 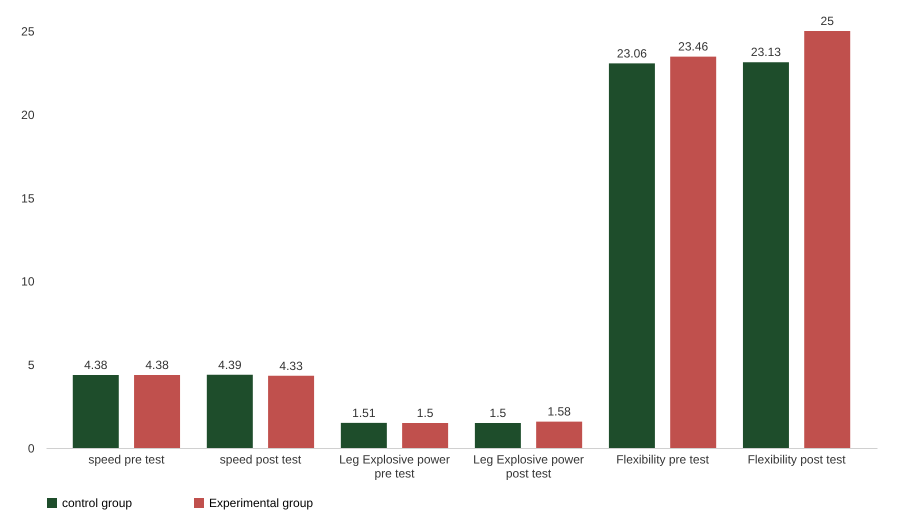 What do you see at coordinates (797, 459) in the screenshot?
I see `x-tick-label: Flexibility post test` at bounding box center [797, 459].